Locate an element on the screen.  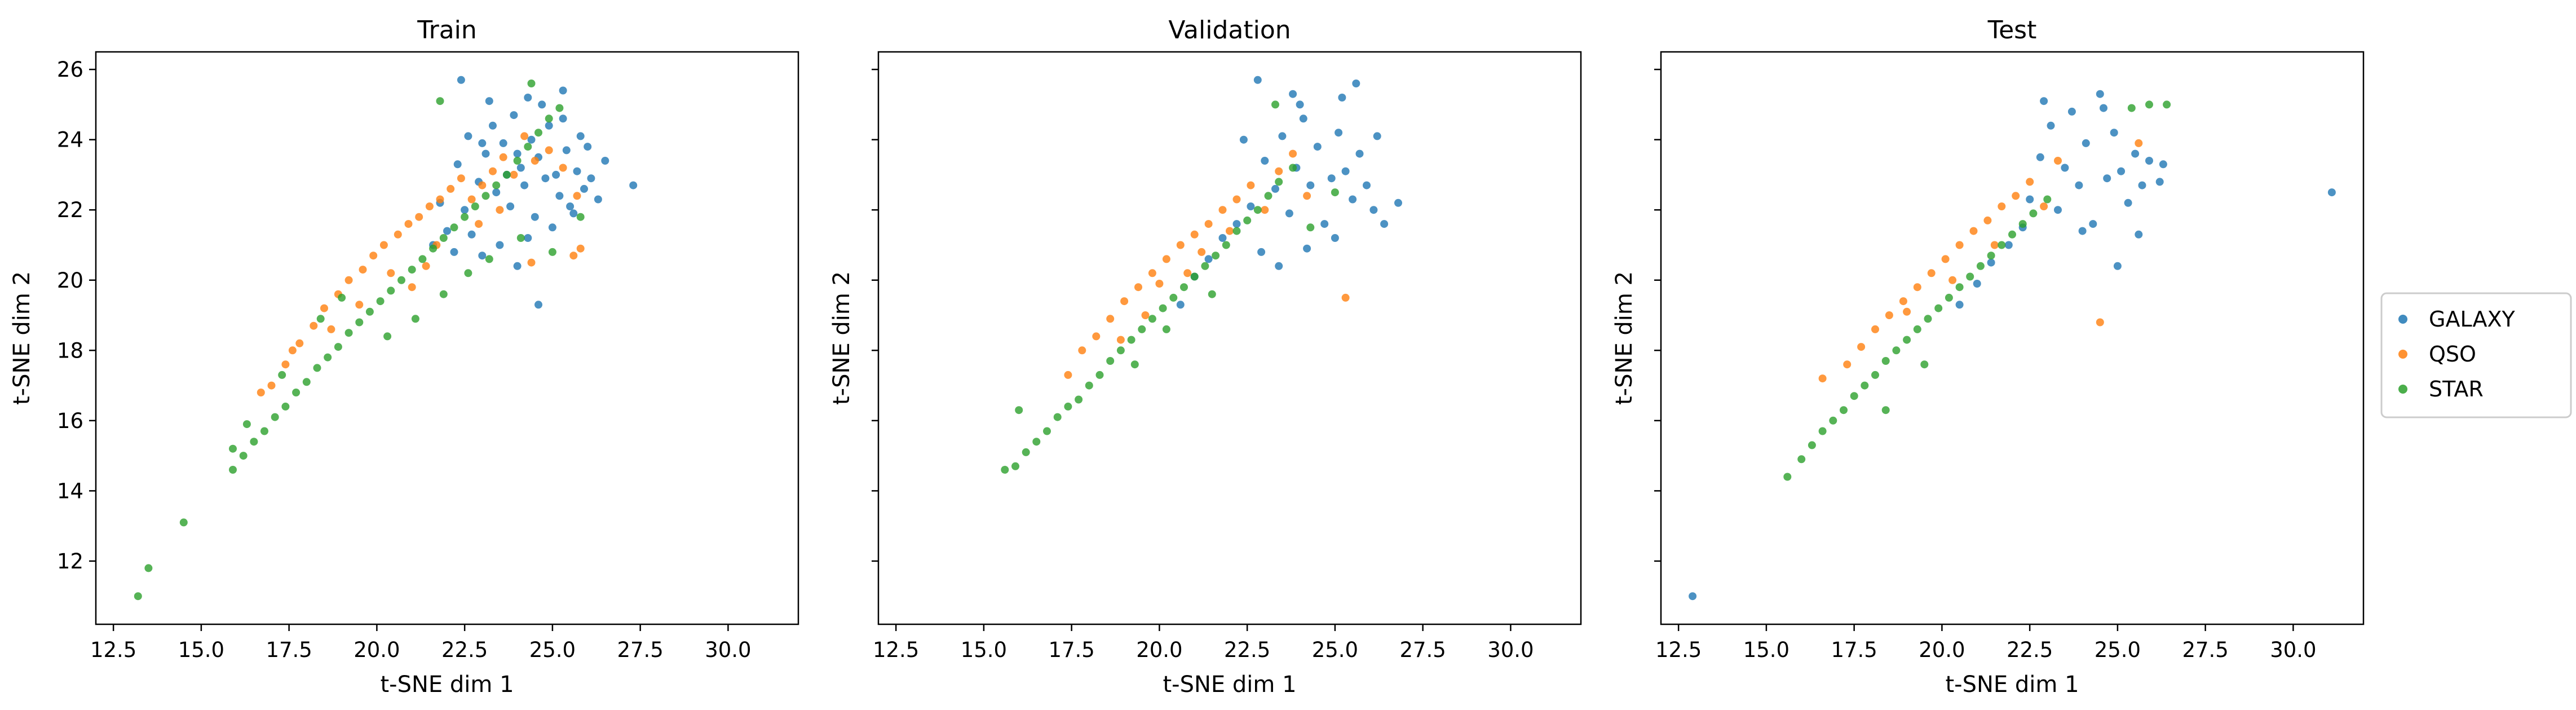
legend-item-star: STAR is located at coordinates (2441, 389).